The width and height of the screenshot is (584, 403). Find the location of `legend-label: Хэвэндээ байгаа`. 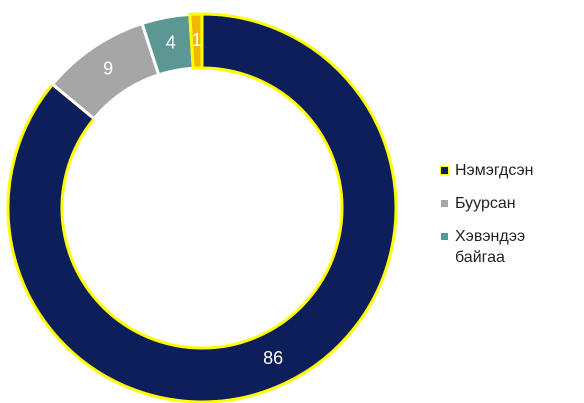

legend-label: Хэвэндээ байгаа is located at coordinates (490, 247).